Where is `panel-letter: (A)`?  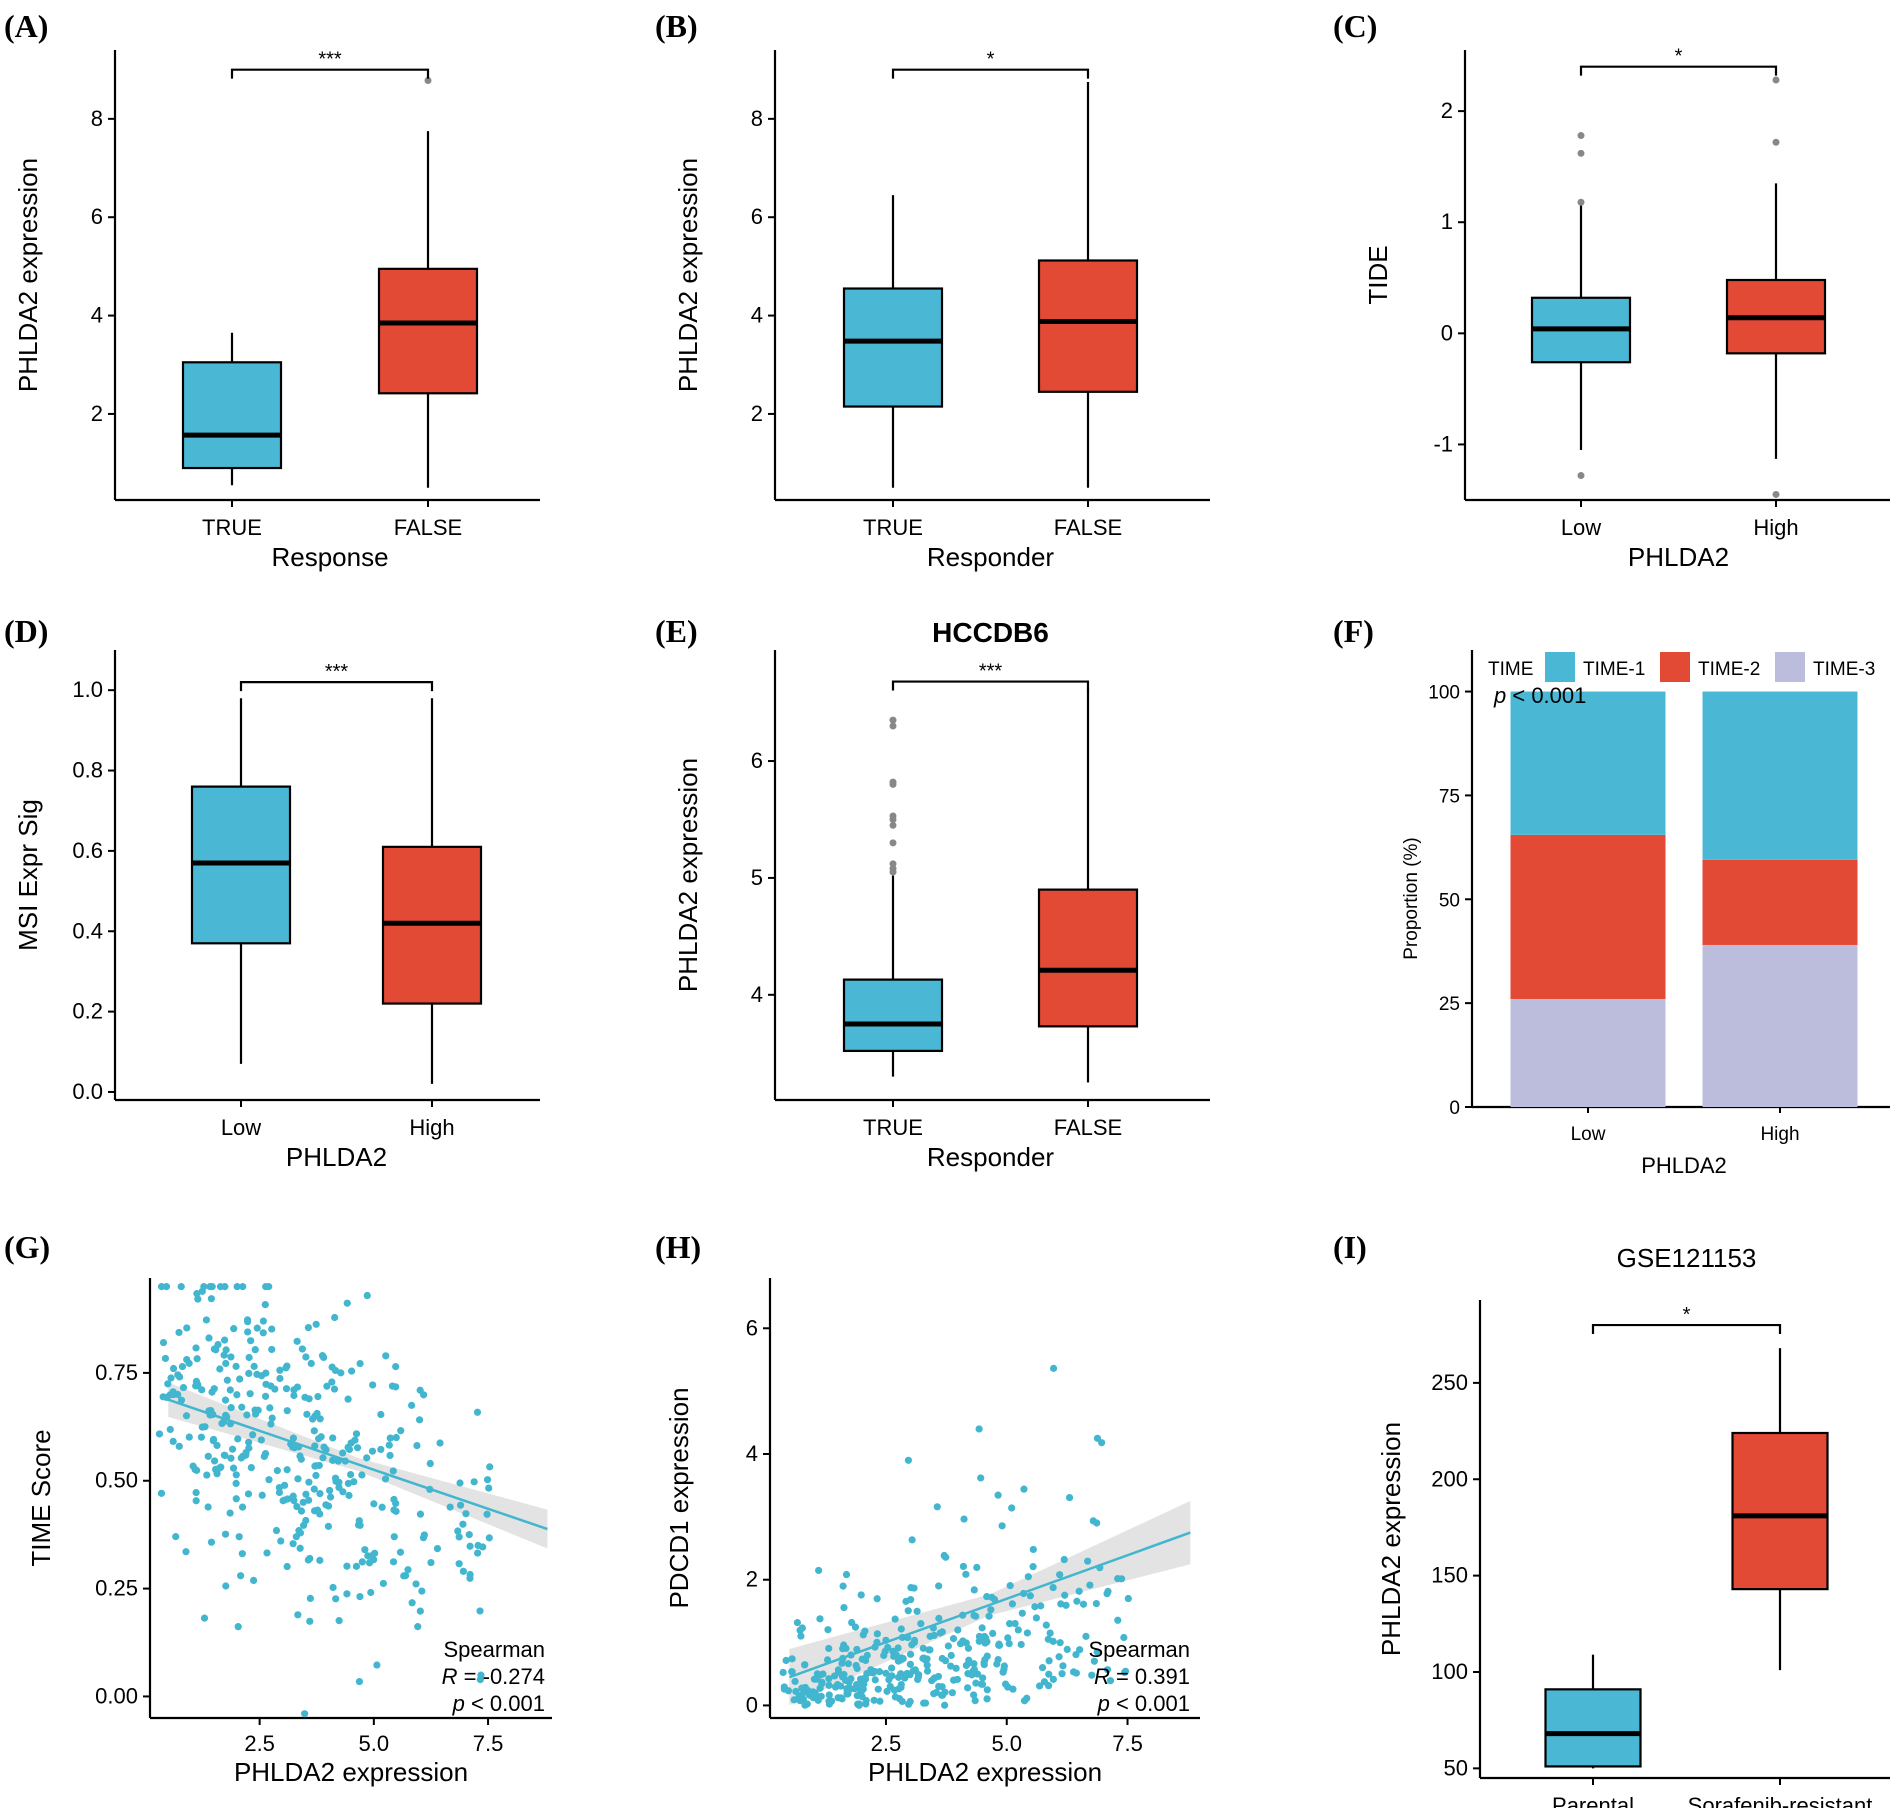
panel-letter: (A) is located at coordinates (26, 26).